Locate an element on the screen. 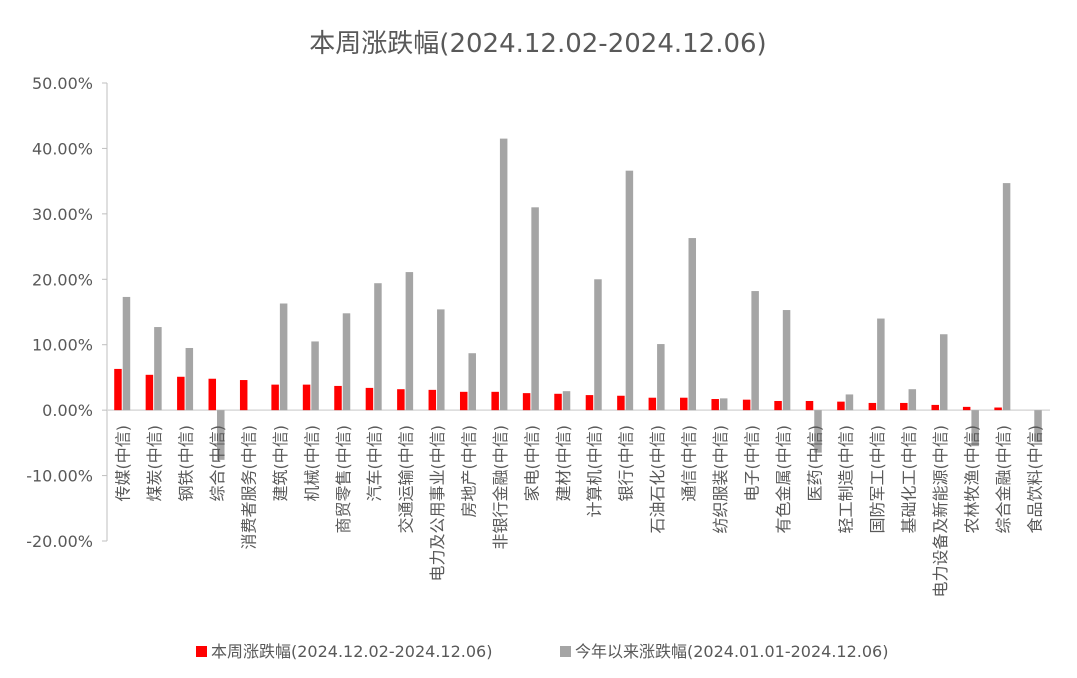 The height and width of the screenshot is (678, 1077). x-tick-label: 农林牧渔(中信) is located at coordinates (971, 479).